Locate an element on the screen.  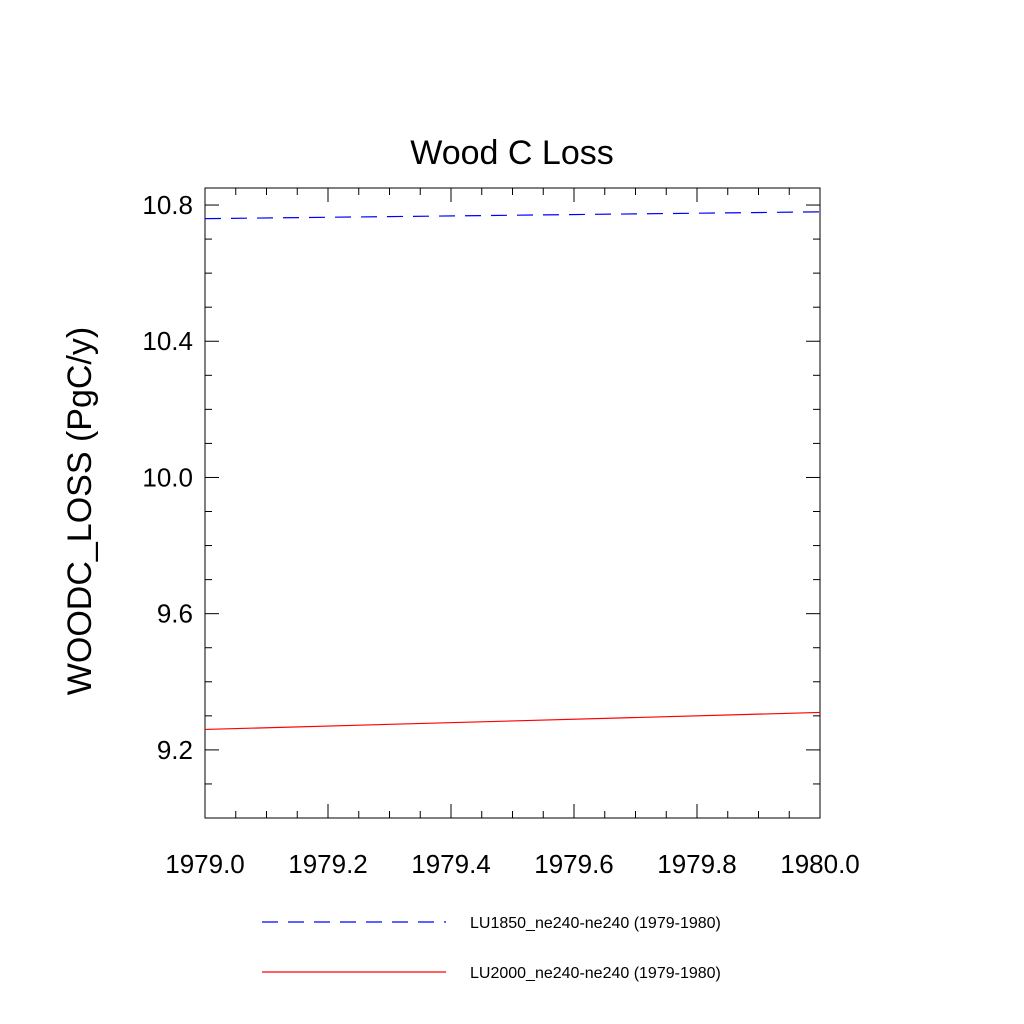
x-tick-label: 1979.6 is located at coordinates (574, 864).